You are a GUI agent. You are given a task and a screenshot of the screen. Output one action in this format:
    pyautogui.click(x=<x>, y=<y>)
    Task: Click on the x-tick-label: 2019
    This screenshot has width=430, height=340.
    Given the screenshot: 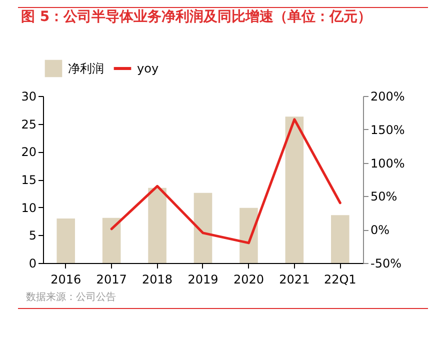 What is the action you would take?
    pyautogui.click(x=203, y=279)
    